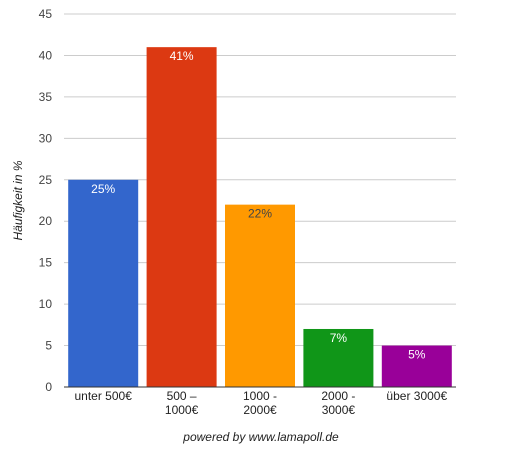  What do you see at coordinates (261, 437) in the screenshot?
I see `footer-credit: powered by www.lamapoll.de` at bounding box center [261, 437].